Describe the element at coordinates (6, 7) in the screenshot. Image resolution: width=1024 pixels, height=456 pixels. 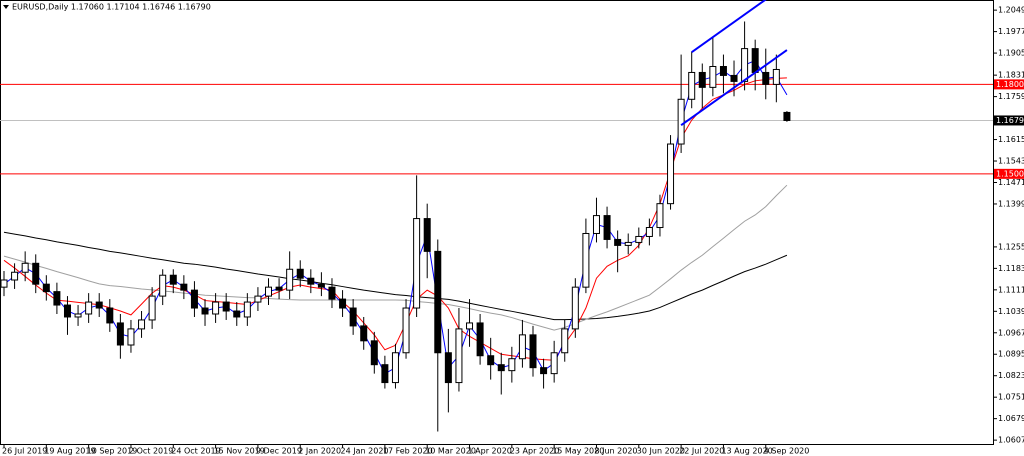
I see `menu-arrow` at that location.